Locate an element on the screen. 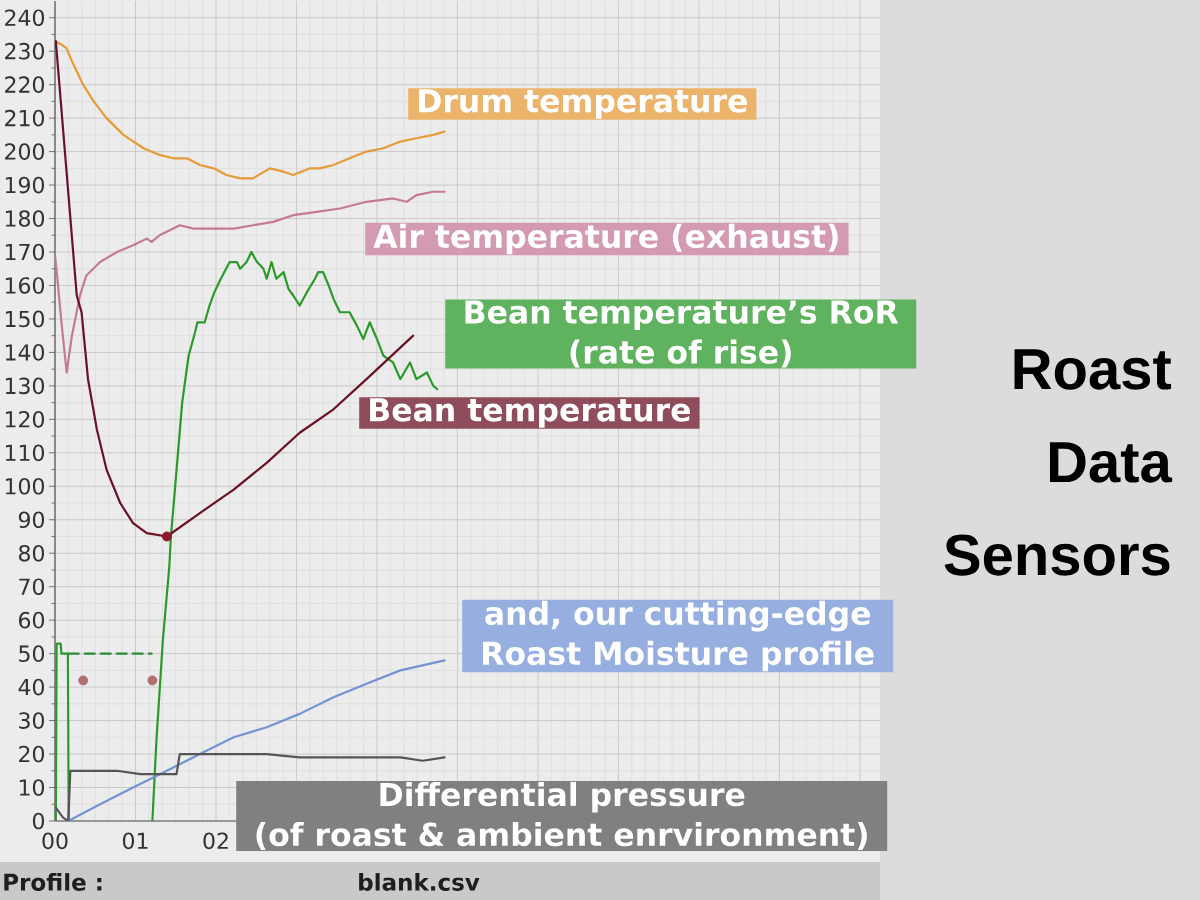  series-label: Air temperature (exhaust) is located at coordinates (605, 239).